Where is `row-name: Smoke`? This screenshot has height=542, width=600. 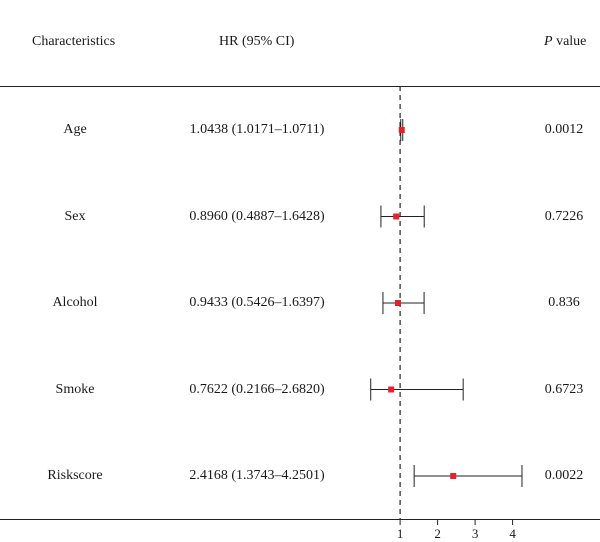
row-name: Smoke is located at coordinates (75, 389).